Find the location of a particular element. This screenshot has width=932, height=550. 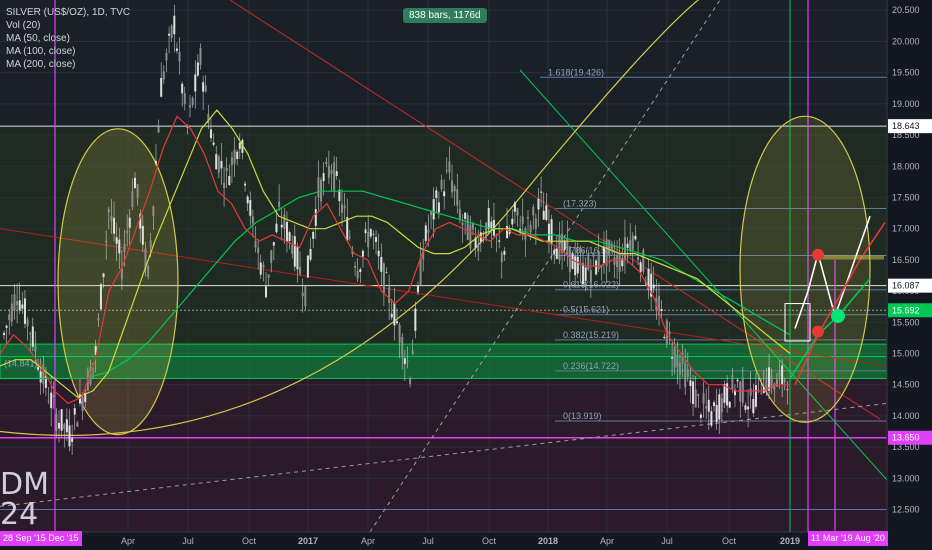

legend-ma200: MA (200, close) is located at coordinates (41, 64).